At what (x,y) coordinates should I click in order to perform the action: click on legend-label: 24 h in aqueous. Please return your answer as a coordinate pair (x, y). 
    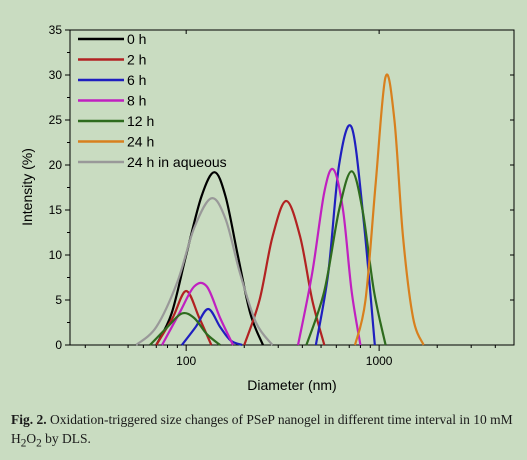
    Looking at the image, I should click on (177, 162).